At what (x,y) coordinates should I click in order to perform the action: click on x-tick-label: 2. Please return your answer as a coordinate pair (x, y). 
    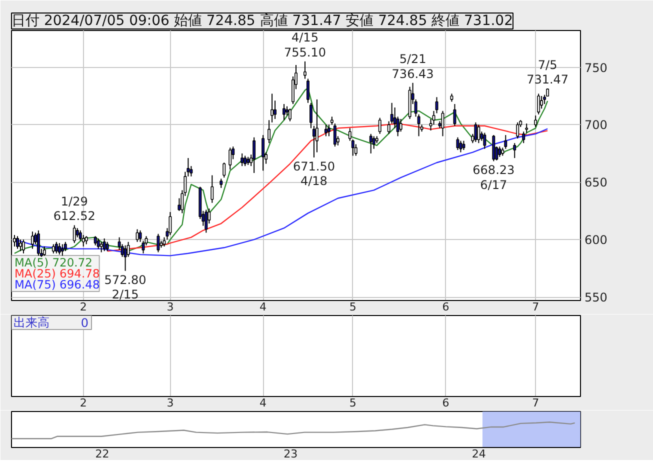
    Looking at the image, I should click on (83, 307).